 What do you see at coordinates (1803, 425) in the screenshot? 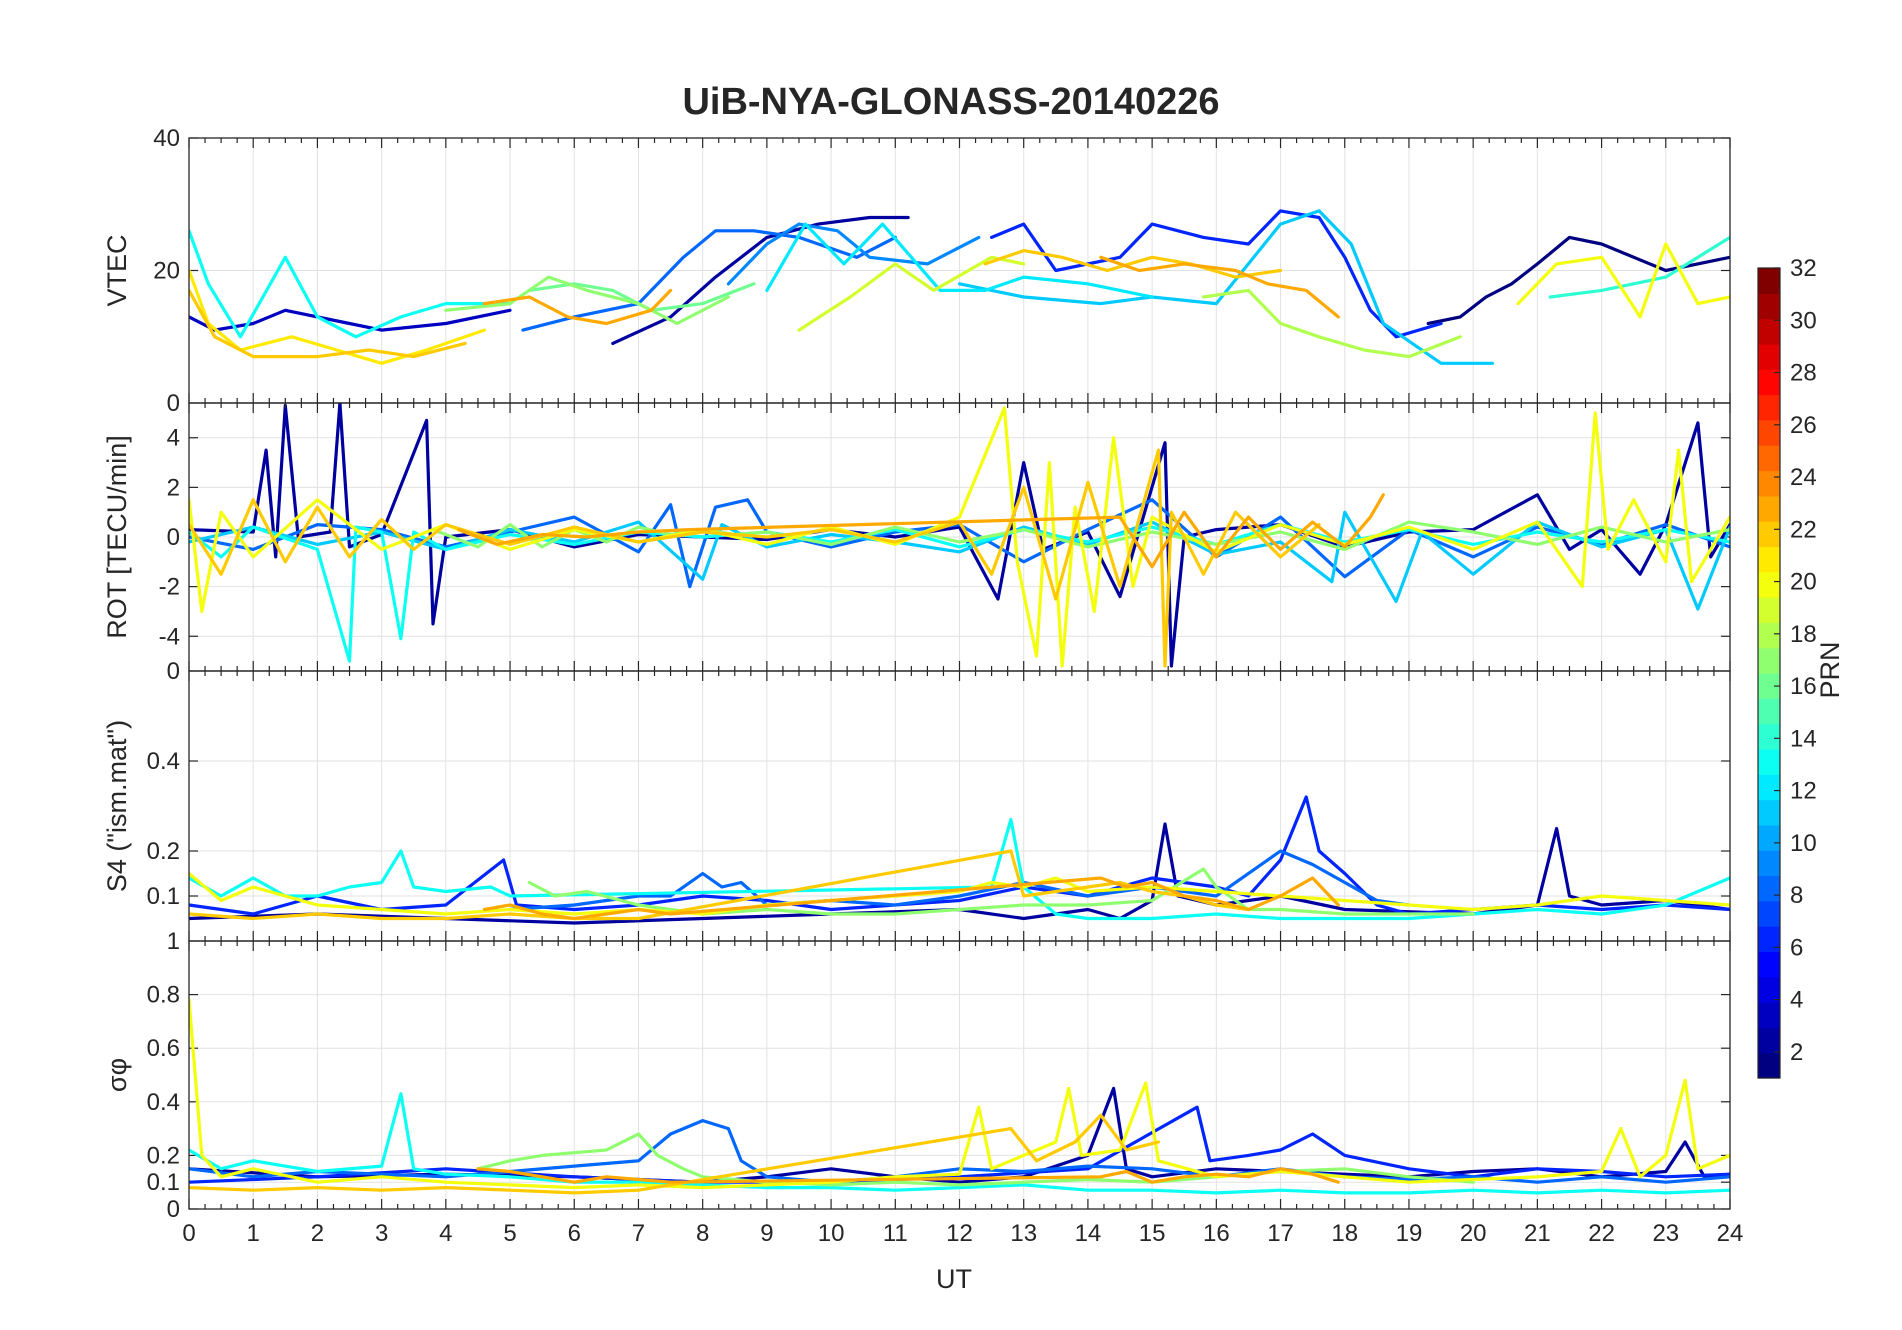
I see `colorbar-tick-label: 26` at bounding box center [1803, 425].